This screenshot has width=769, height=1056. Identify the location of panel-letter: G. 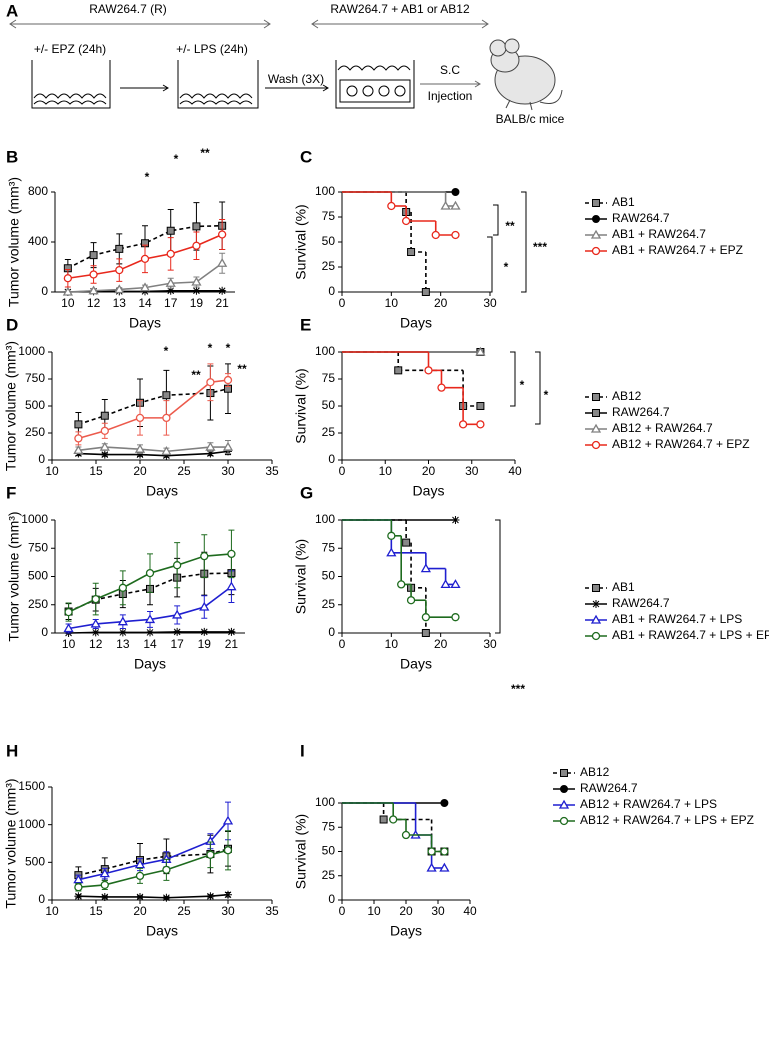
(306, 492).